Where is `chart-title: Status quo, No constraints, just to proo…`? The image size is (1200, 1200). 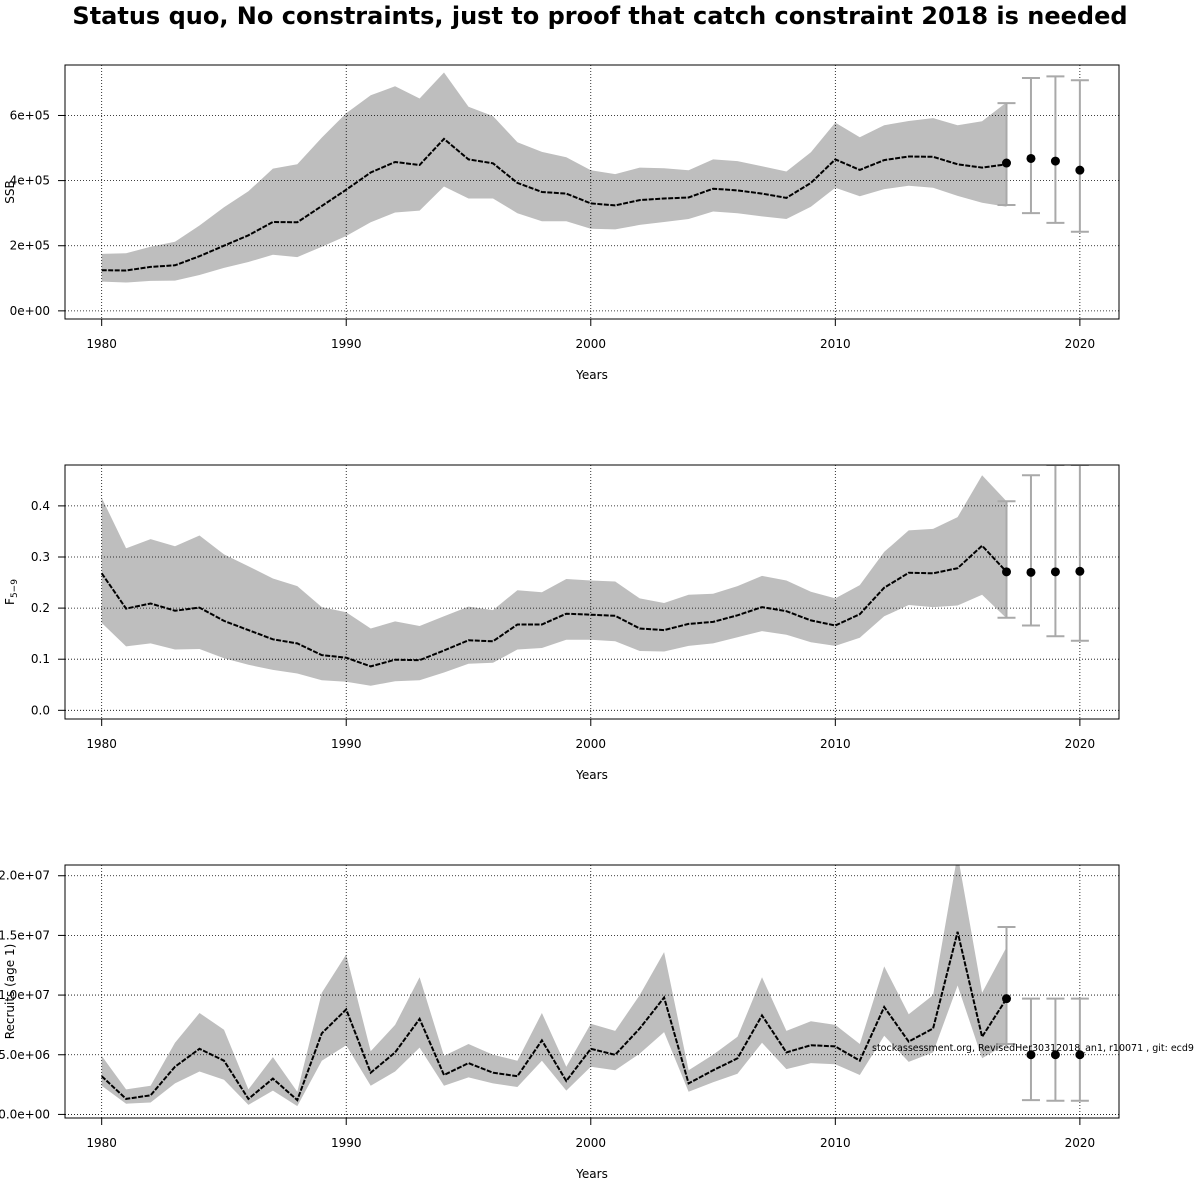
chart-title: Status quo, No constraints, just to proo… is located at coordinates (599, 16).